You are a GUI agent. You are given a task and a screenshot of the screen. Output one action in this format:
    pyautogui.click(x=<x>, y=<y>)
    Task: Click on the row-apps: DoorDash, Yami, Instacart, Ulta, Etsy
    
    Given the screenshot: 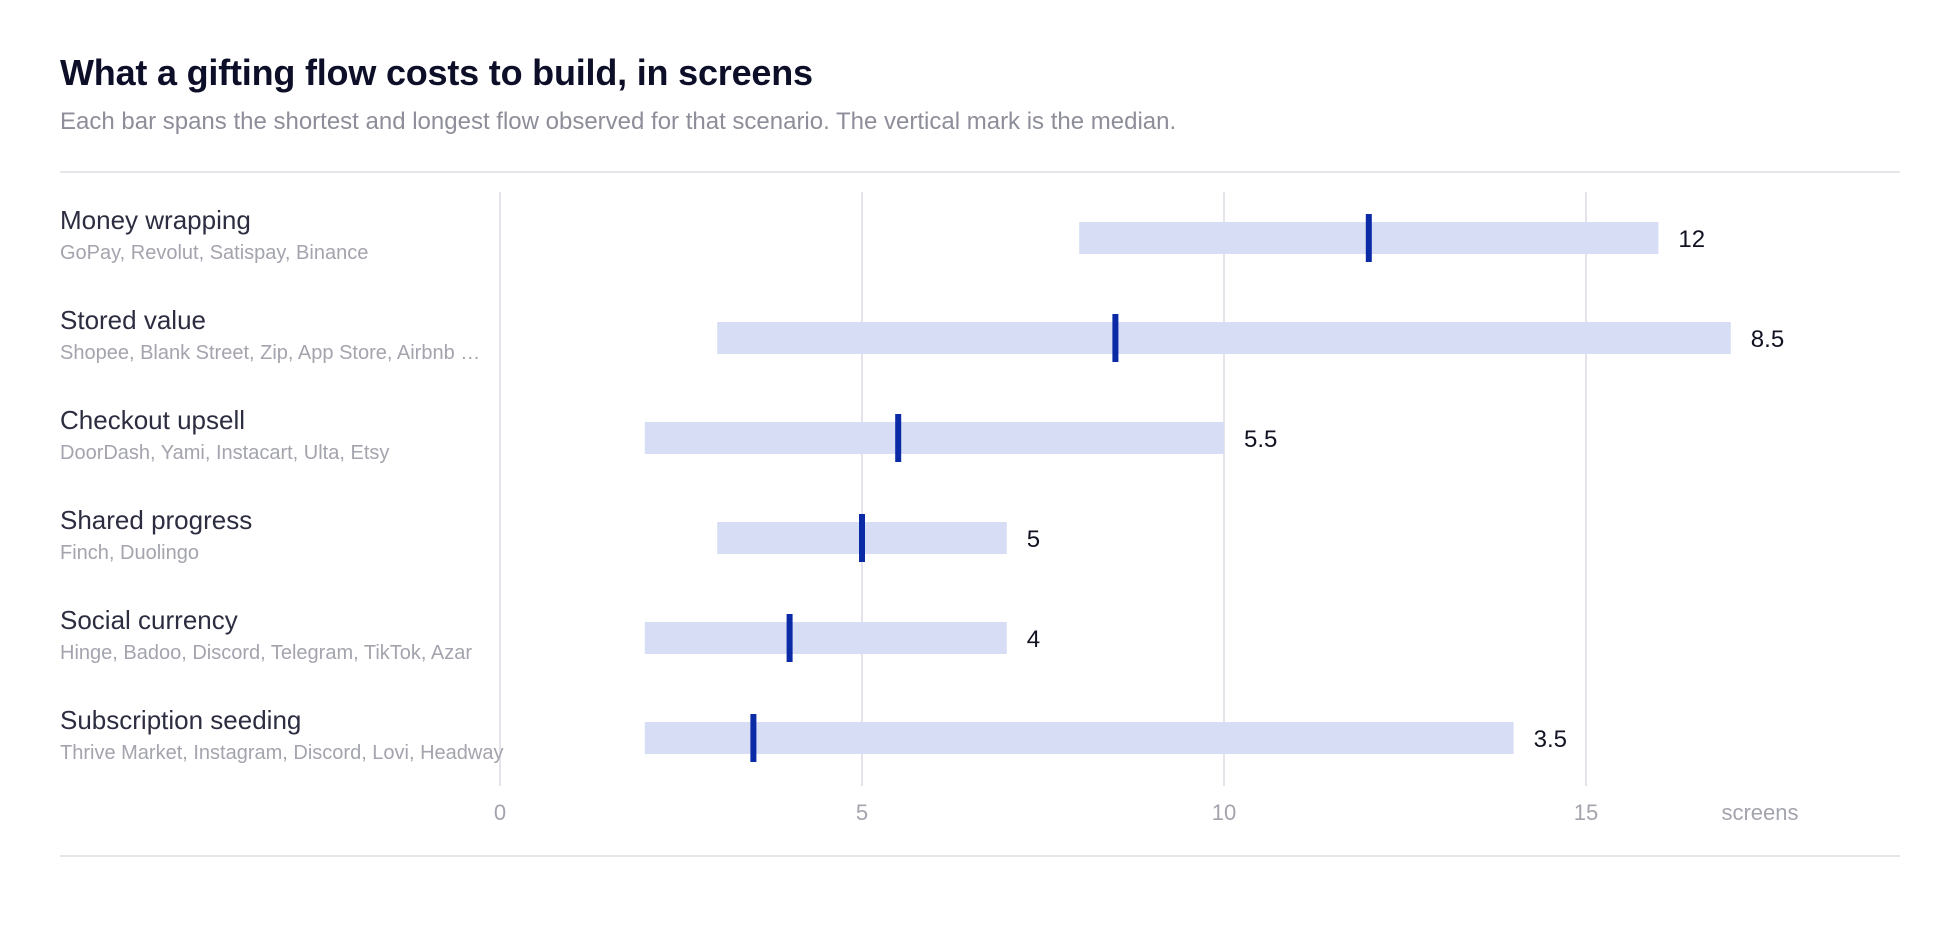 What is the action you would take?
    pyautogui.click(x=224, y=453)
    